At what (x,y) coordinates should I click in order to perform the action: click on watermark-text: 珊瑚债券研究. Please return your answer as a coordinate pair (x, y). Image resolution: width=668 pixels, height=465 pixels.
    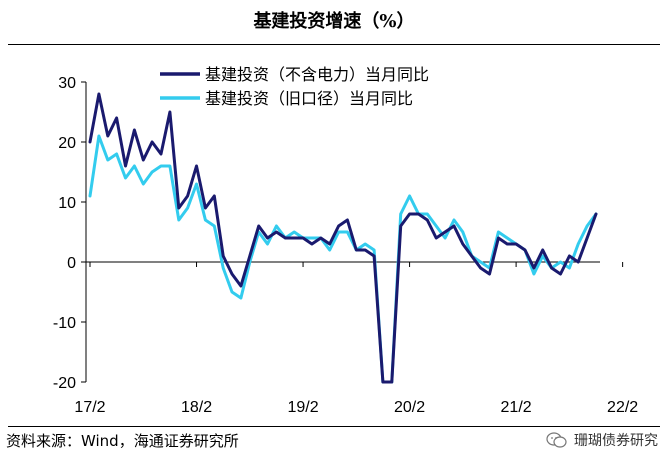
    Looking at the image, I should click on (616, 441).